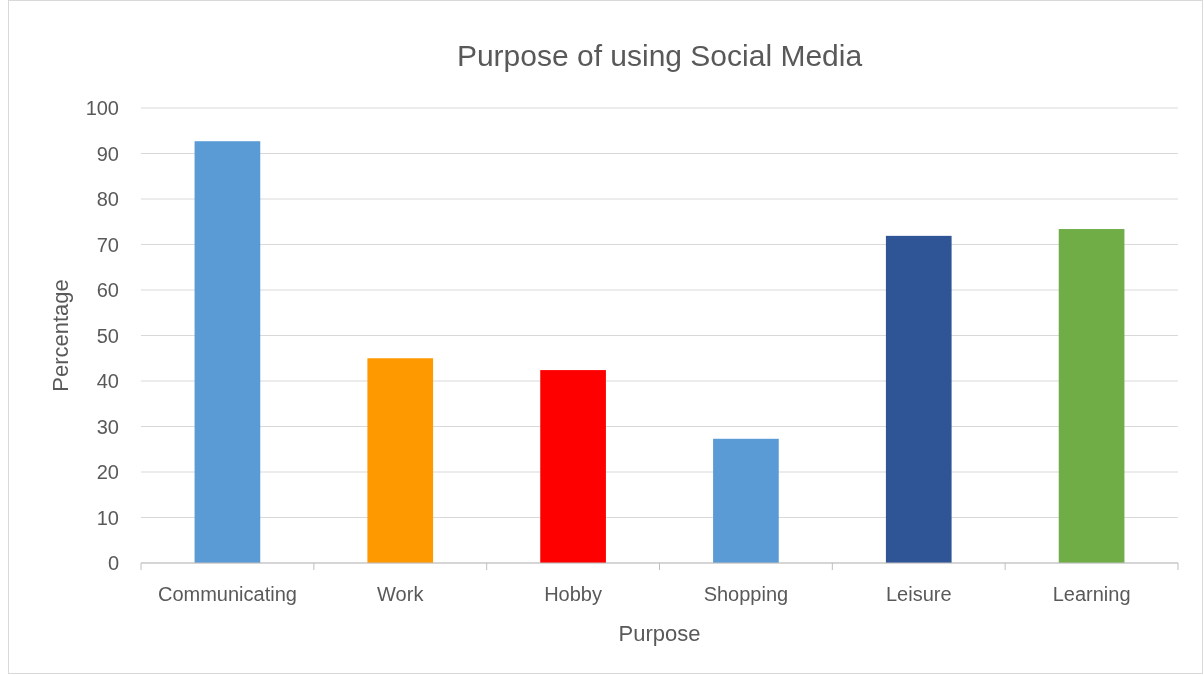  What do you see at coordinates (113, 563) in the screenshot?
I see `y-tick-label: 0` at bounding box center [113, 563].